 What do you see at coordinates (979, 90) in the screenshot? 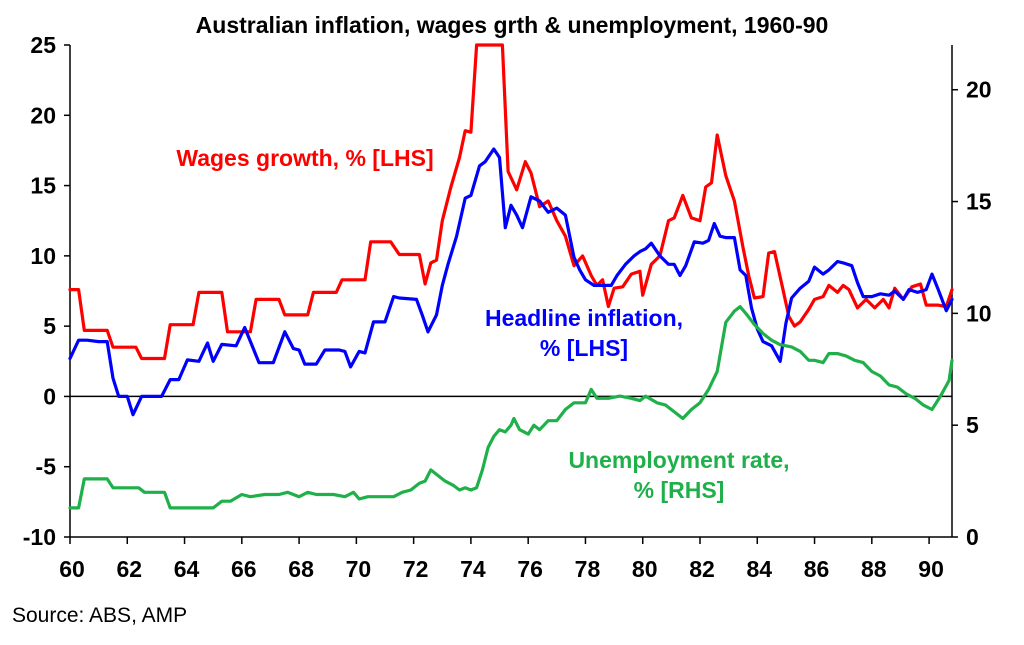
I see `right-tick-label: 20` at bounding box center [979, 90].